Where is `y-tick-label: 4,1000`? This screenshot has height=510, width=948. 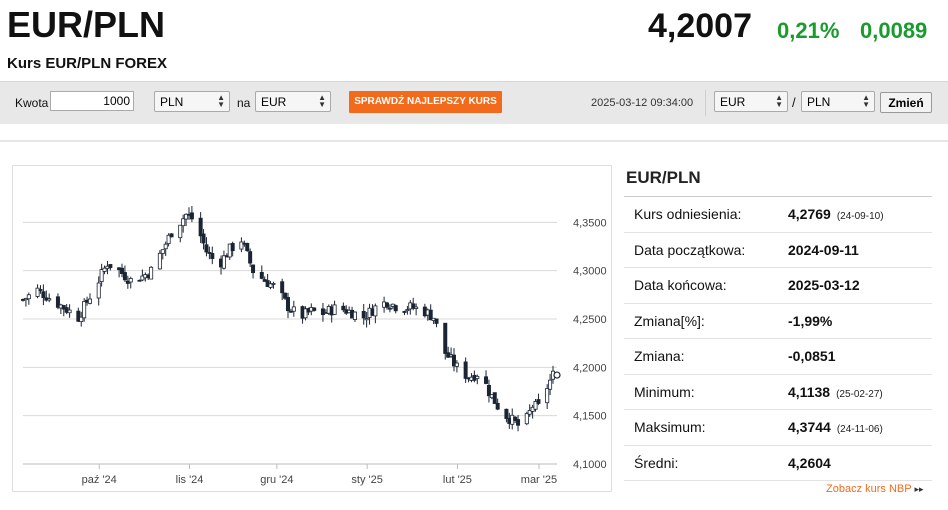 y-tick-label: 4,1000 is located at coordinates (590, 465).